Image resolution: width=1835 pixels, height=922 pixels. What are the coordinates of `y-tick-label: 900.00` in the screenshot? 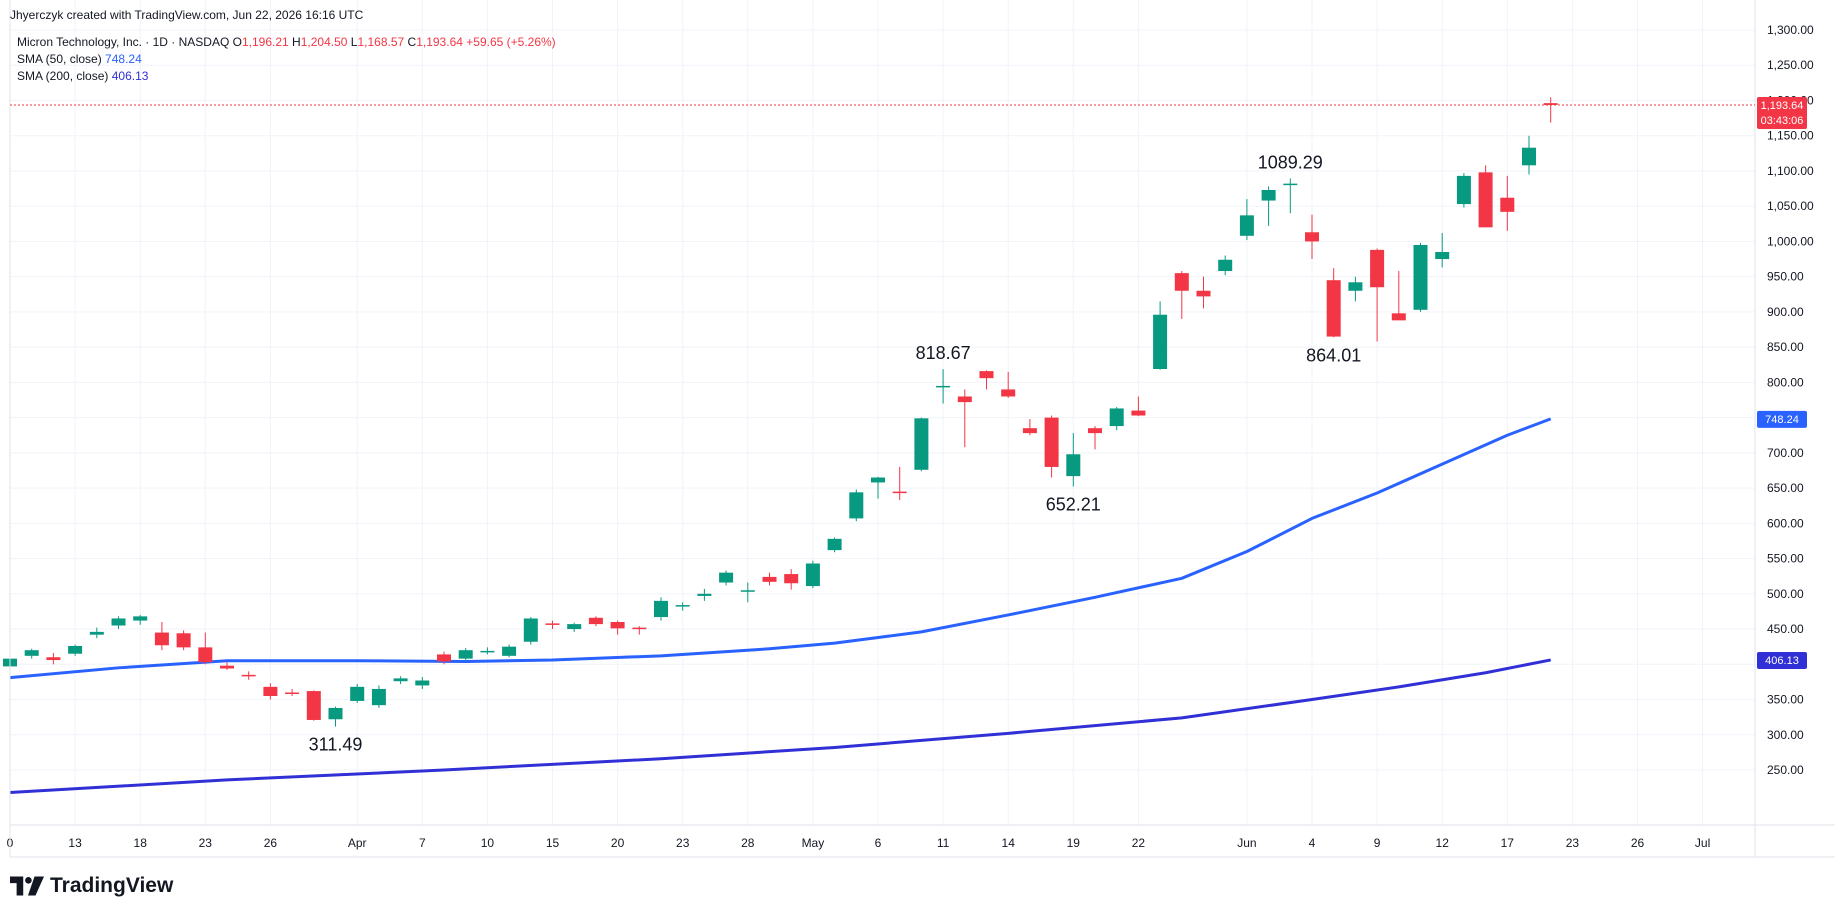 It's located at (1785, 312).